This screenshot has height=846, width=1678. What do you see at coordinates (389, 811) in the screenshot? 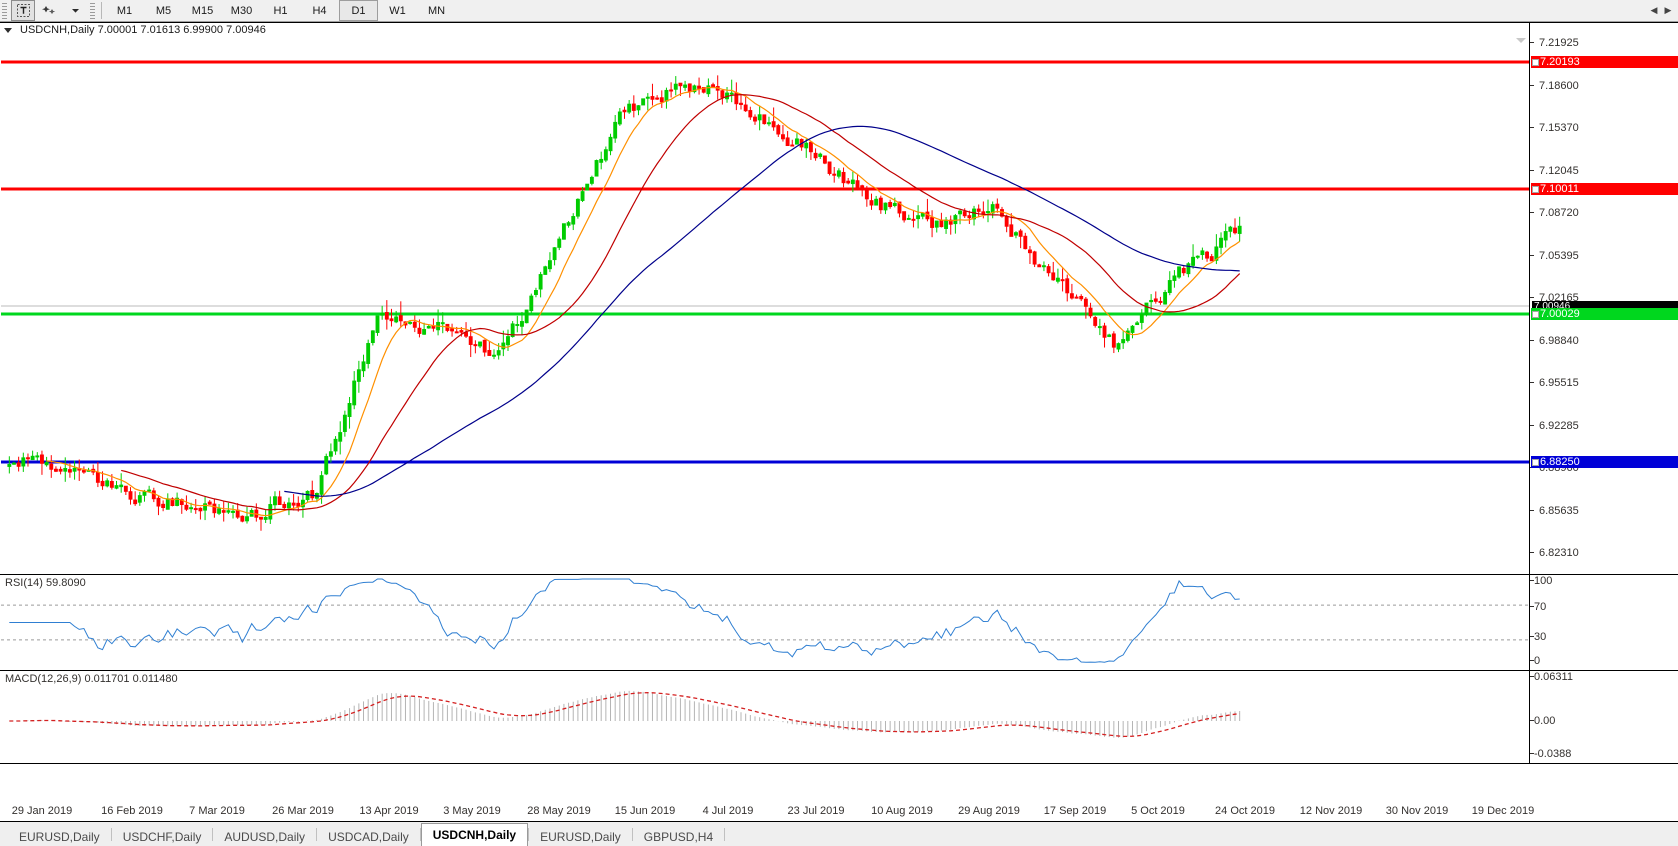
I see `date-label: 13 Apr 2019` at bounding box center [389, 811].